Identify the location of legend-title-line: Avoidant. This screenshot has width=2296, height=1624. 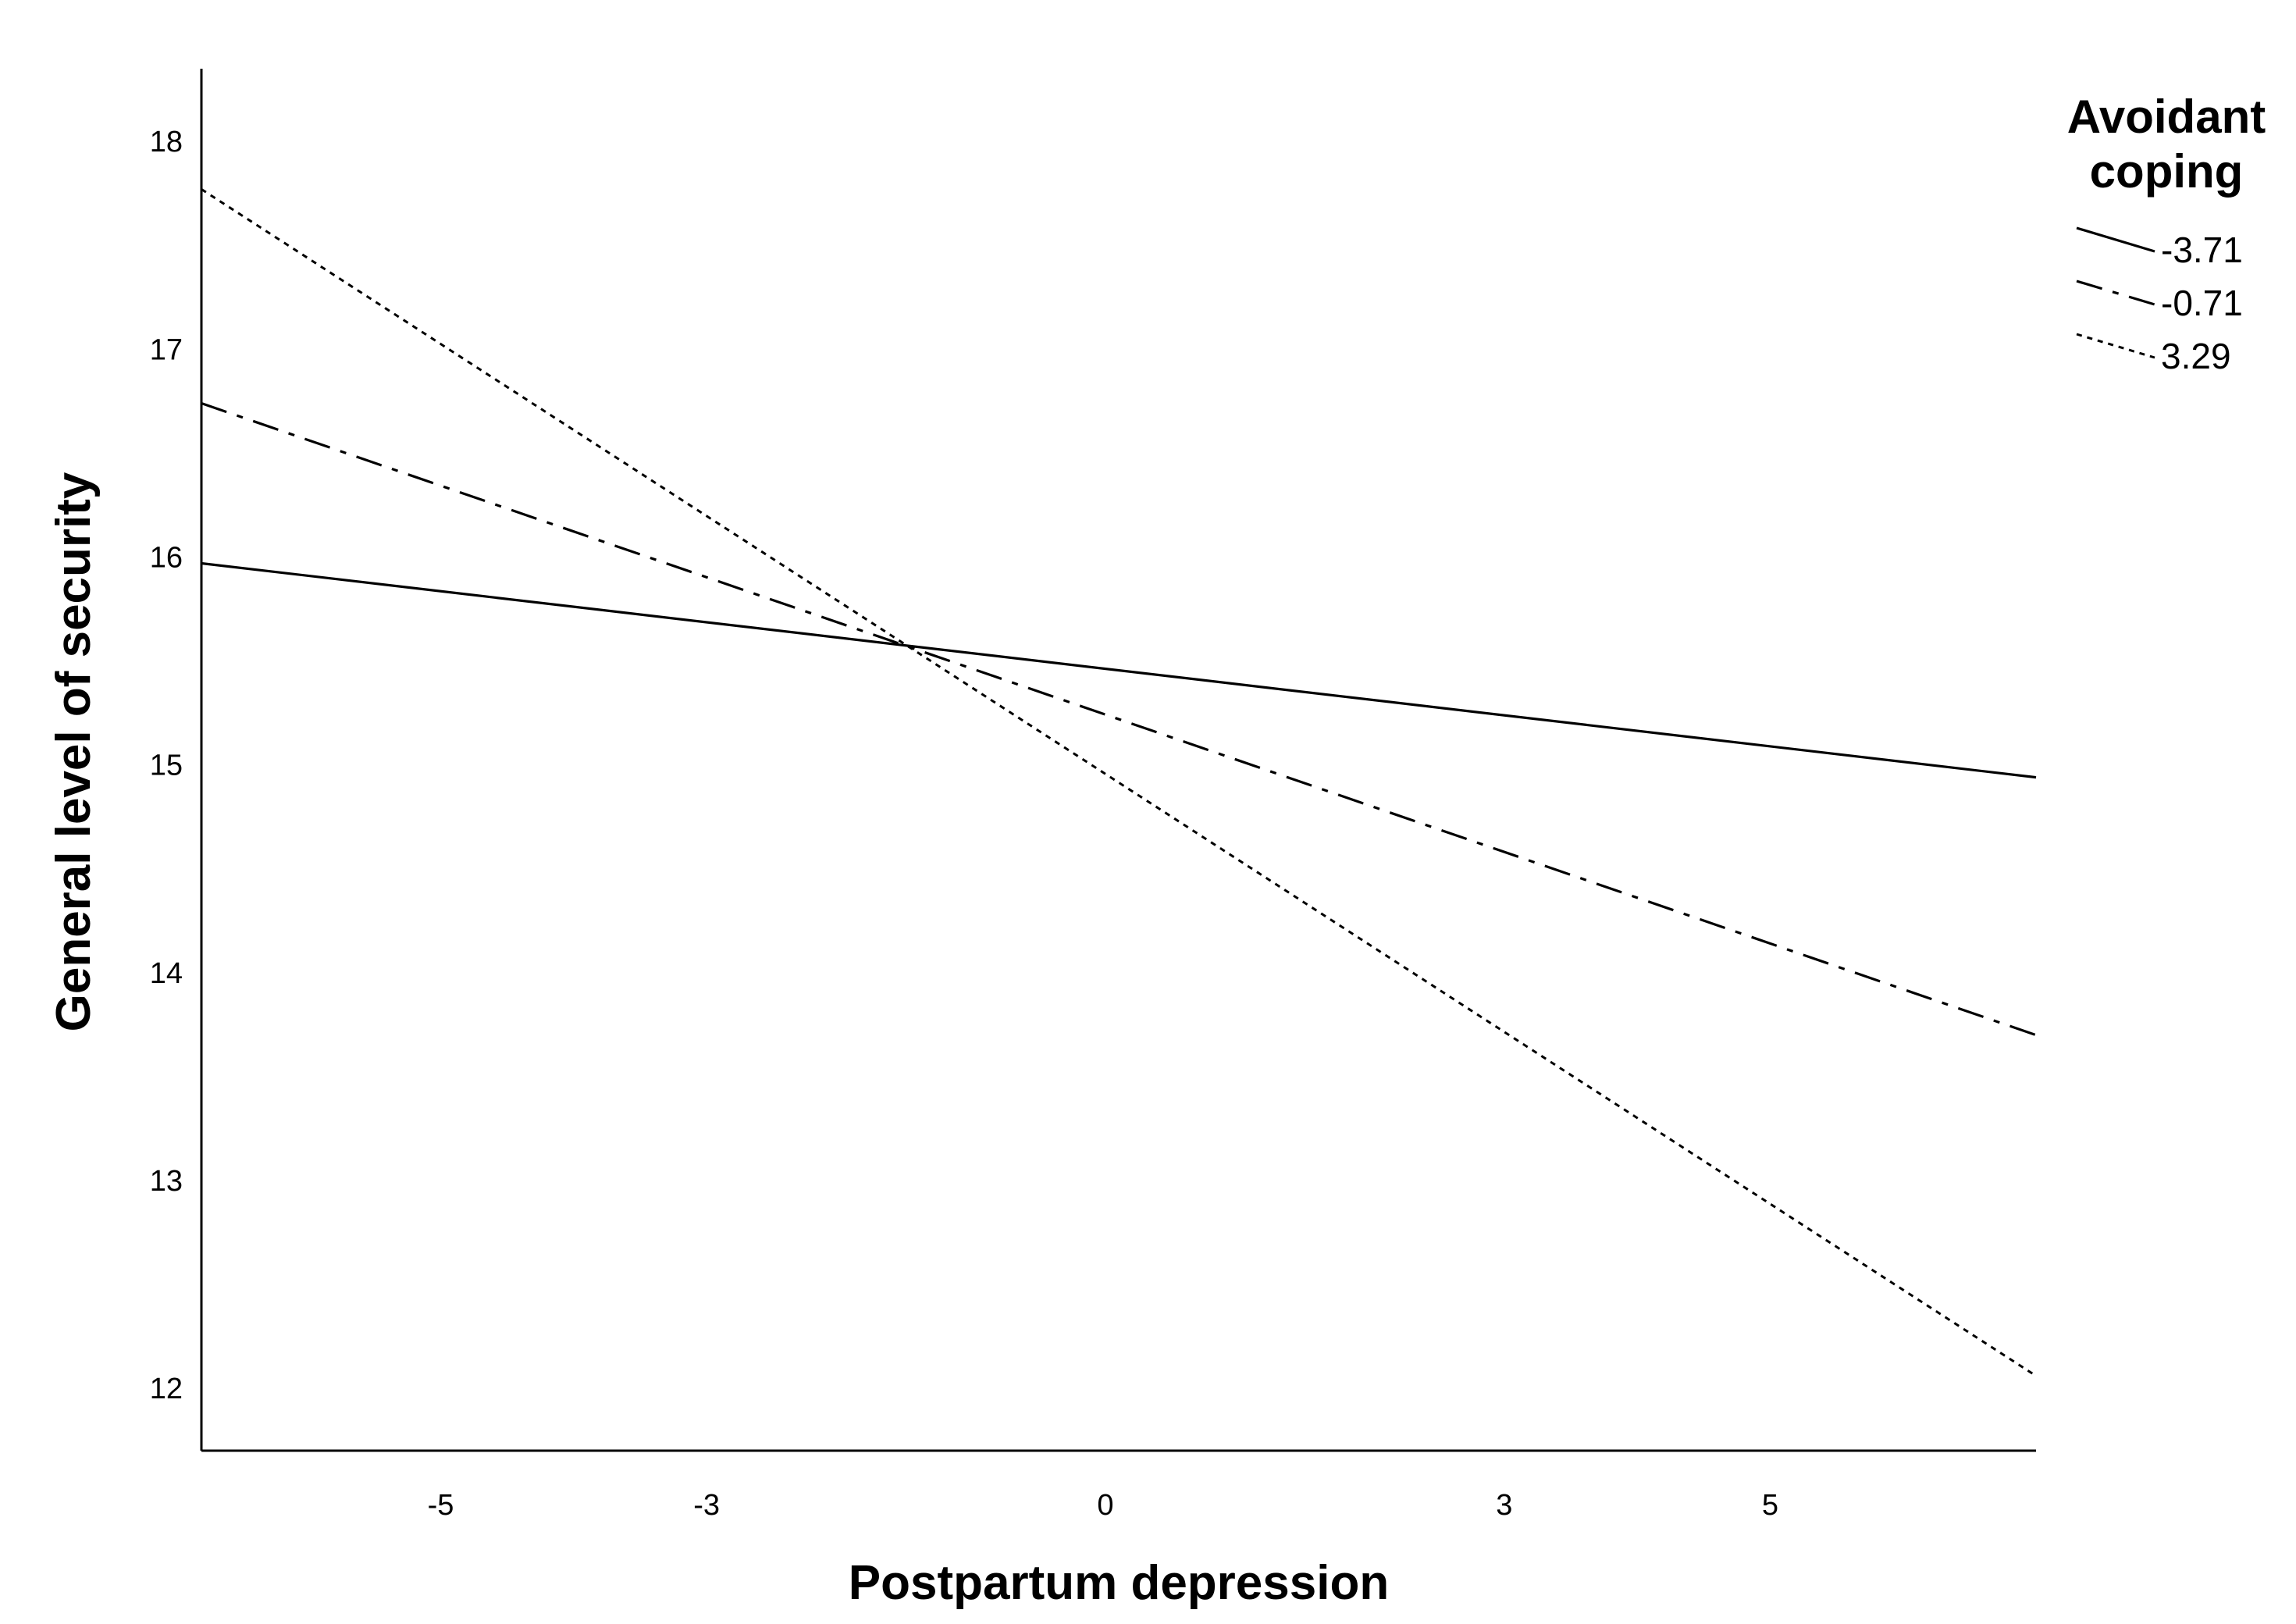
(2166, 117).